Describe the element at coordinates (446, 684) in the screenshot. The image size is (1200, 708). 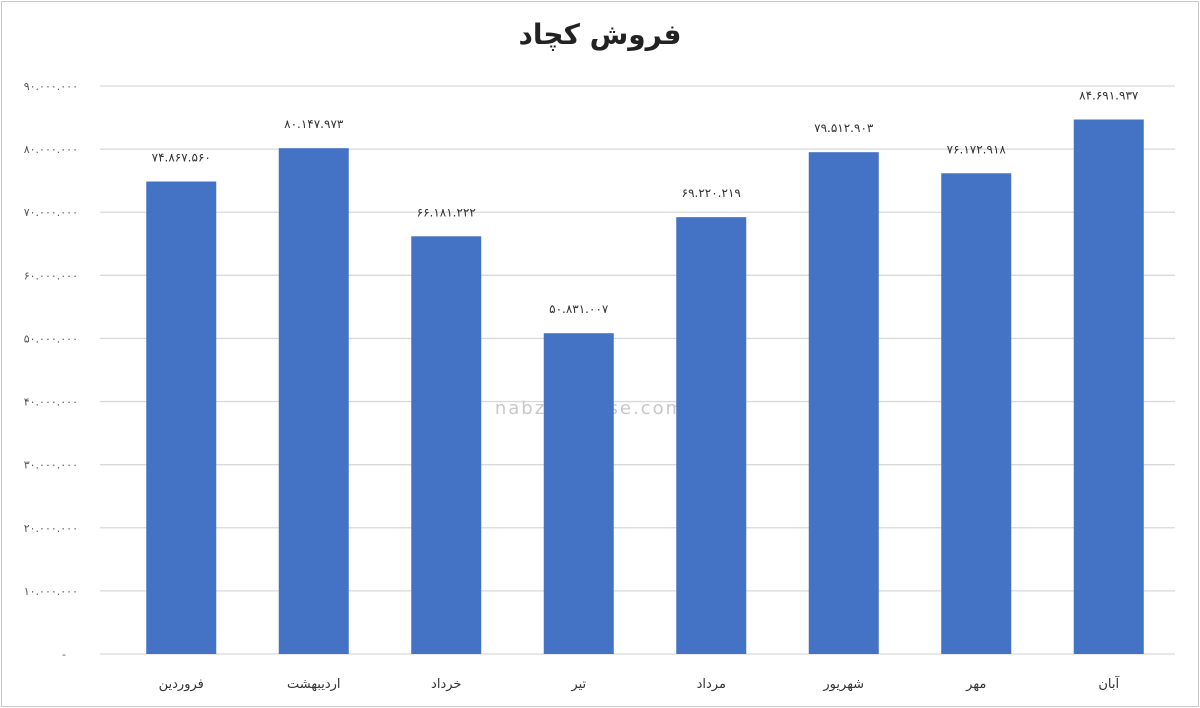
I see `x-tick-label: خرداد` at that location.